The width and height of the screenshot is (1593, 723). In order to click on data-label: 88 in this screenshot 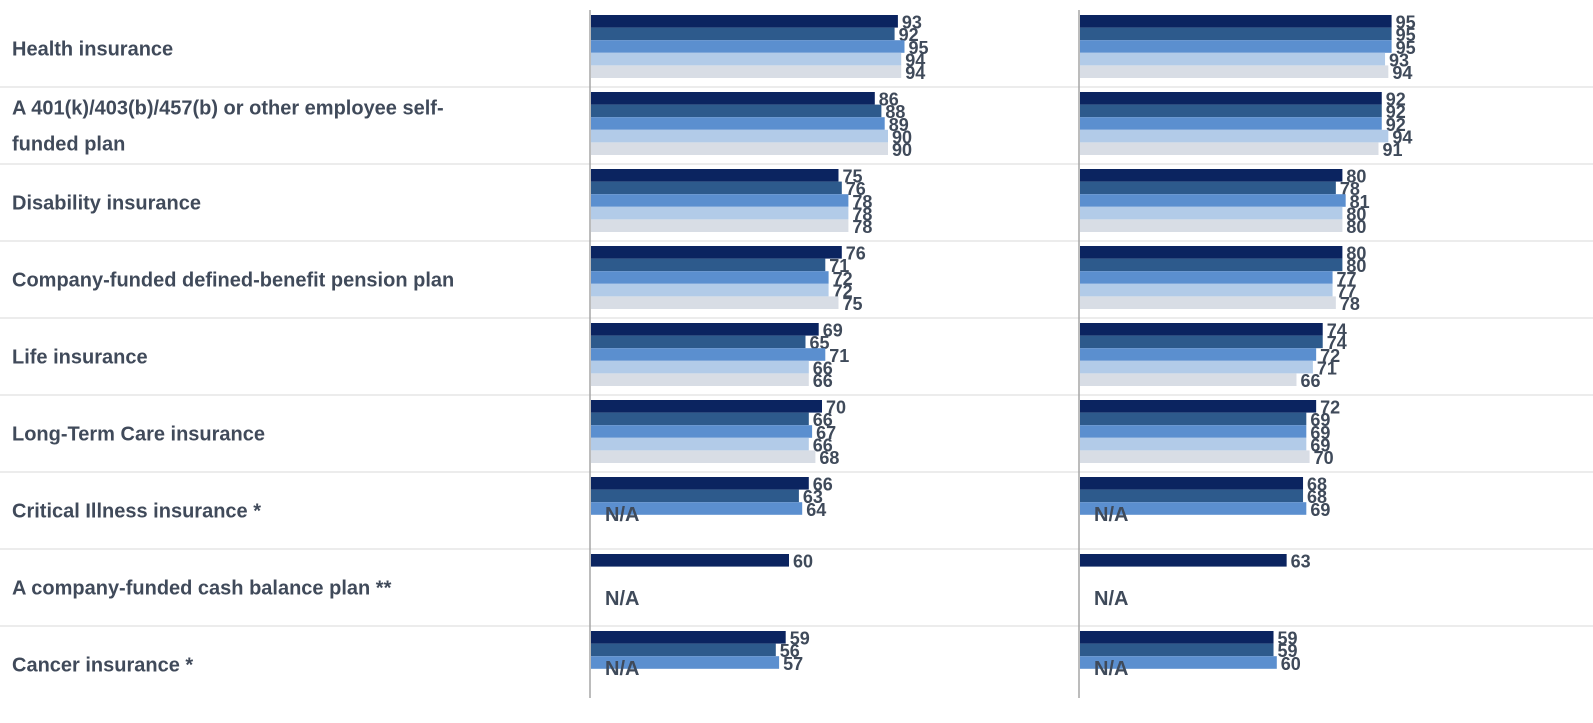, I will do `click(895, 112)`.